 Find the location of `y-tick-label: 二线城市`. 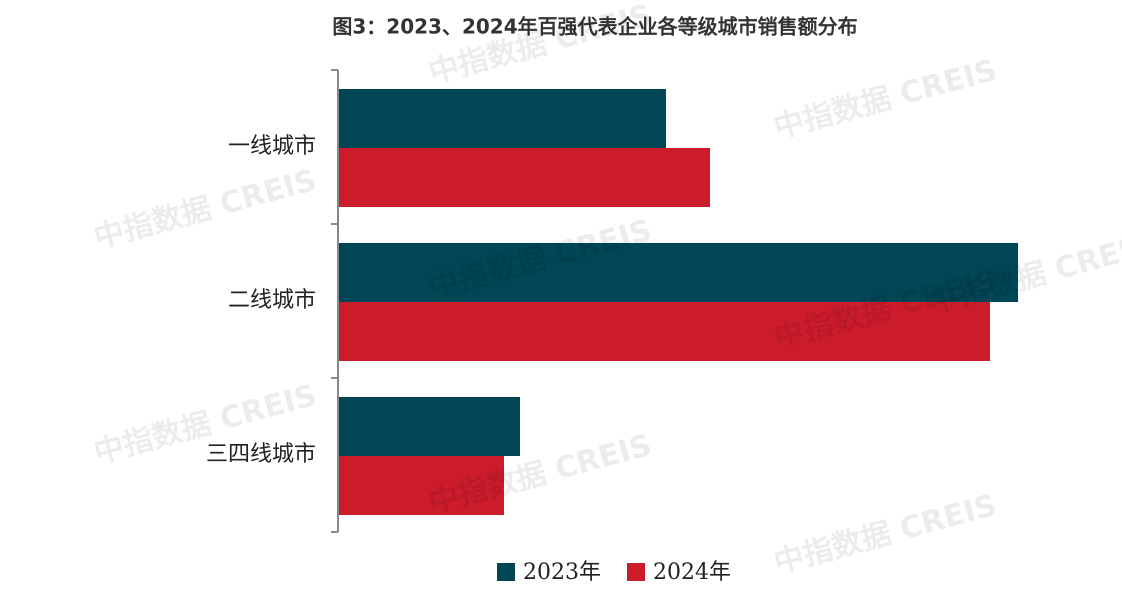

y-tick-label: 二线城市 is located at coordinates (272, 300).